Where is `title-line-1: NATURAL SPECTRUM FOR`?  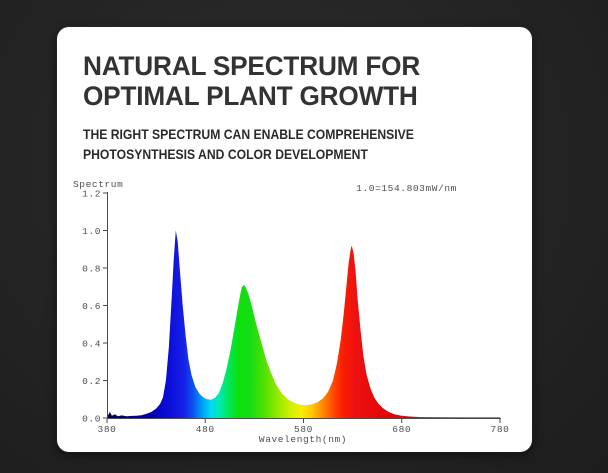
title-line-1: NATURAL SPECTRUM FOR is located at coordinates (252, 66).